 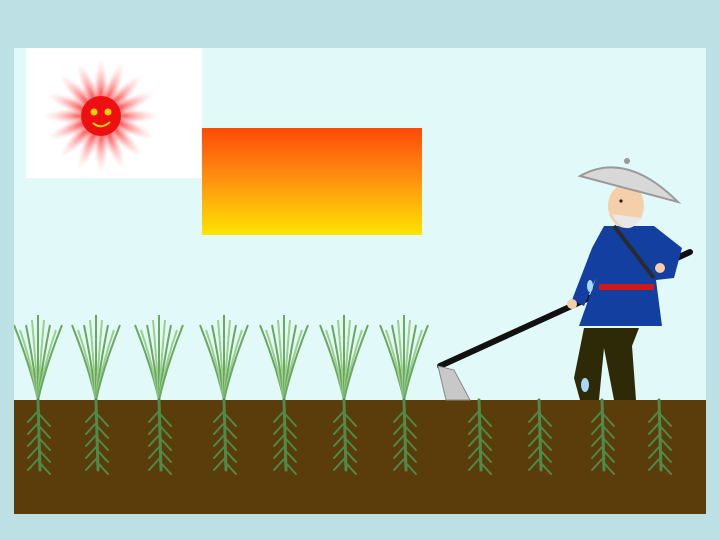 What do you see at coordinates (101, 116) in the screenshot?
I see `sun-icon` at bounding box center [101, 116].